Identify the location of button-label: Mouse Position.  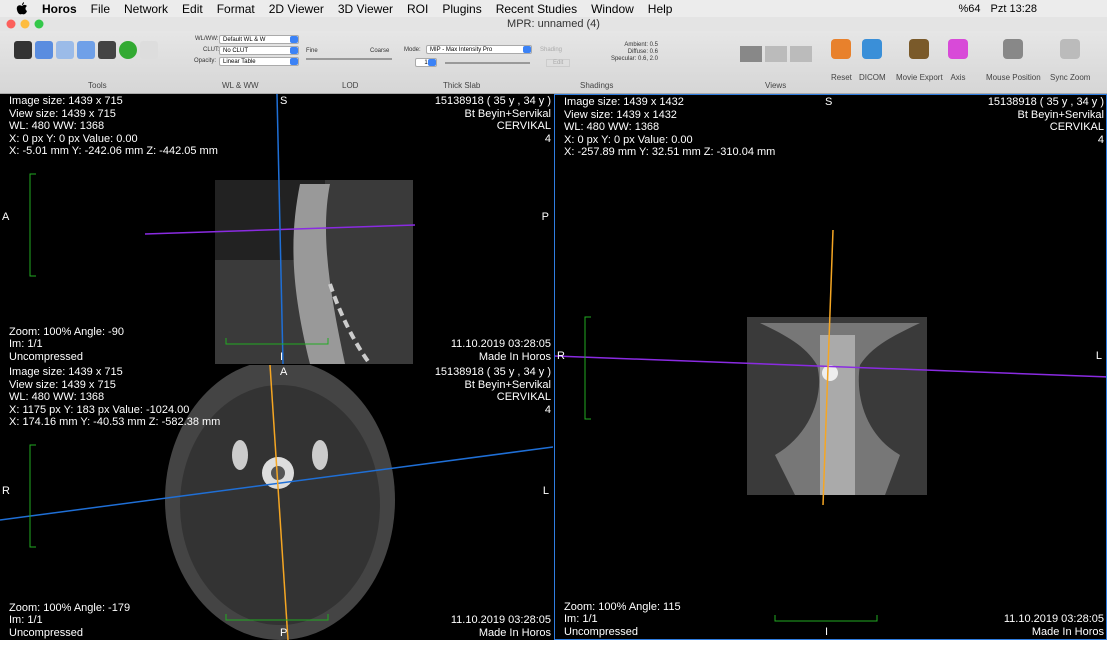
(1013, 77).